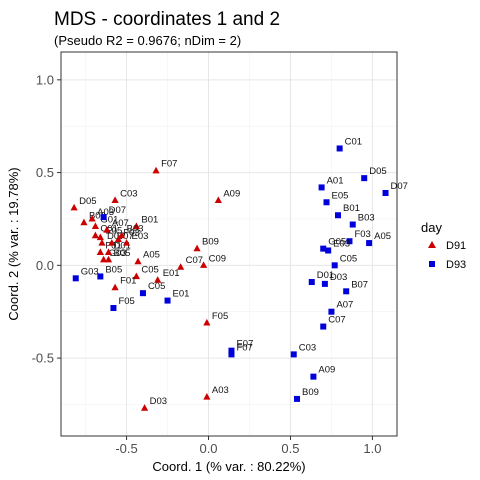 The width and height of the screenshot is (480, 480). Describe the element at coordinates (181, 266) in the screenshot. I see `point-d91-c07` at that location.